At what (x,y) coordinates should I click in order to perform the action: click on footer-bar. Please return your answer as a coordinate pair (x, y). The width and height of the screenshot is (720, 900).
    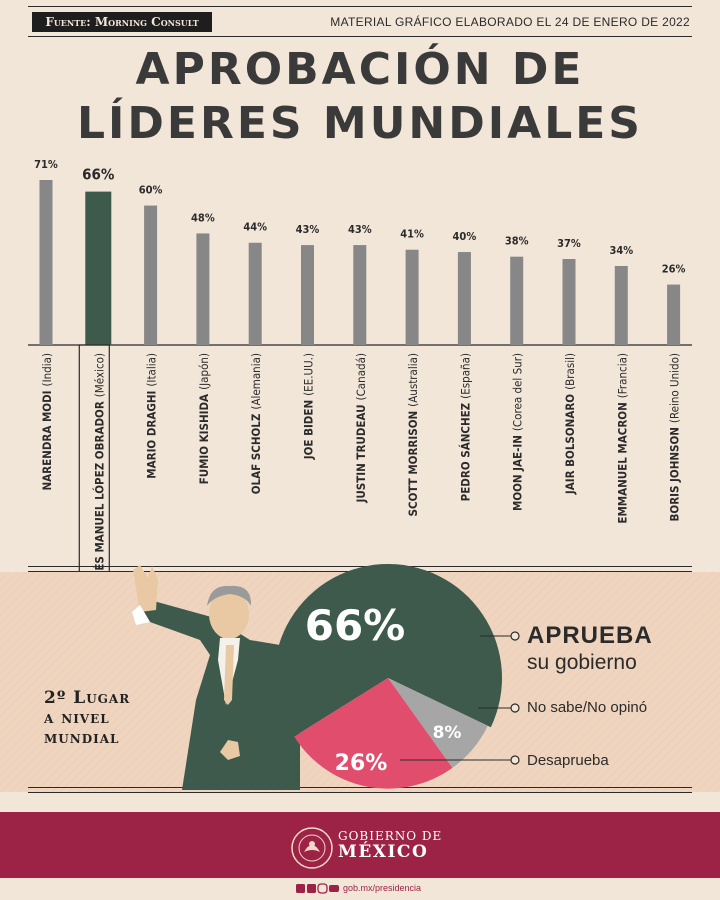
    Looking at the image, I should click on (360, 845).